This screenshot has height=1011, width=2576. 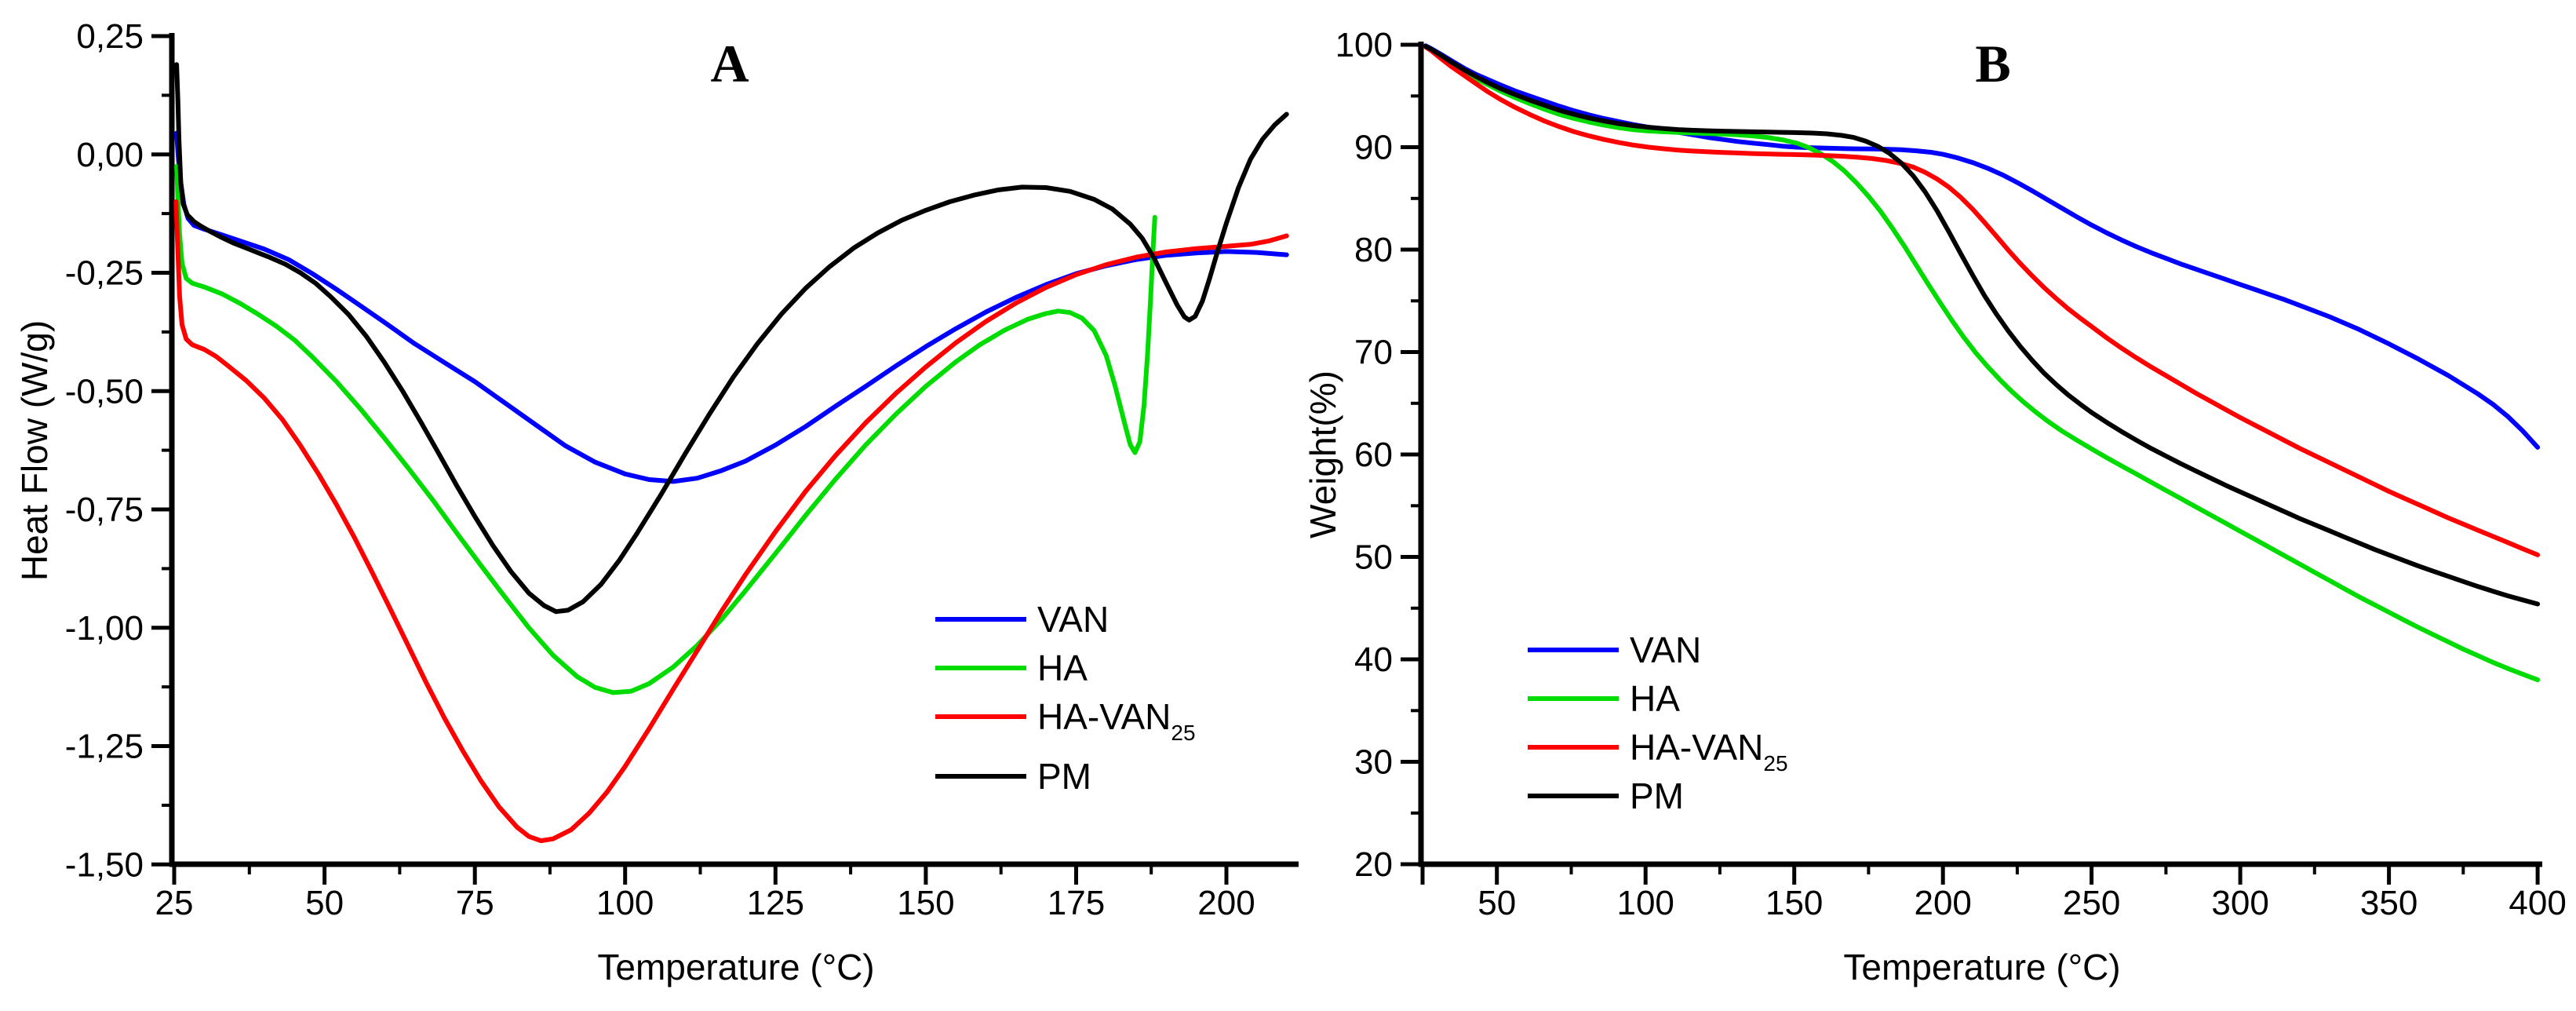 What do you see at coordinates (775, 903) in the screenshot?
I see `dsc-x-tick-label-125: 125` at bounding box center [775, 903].